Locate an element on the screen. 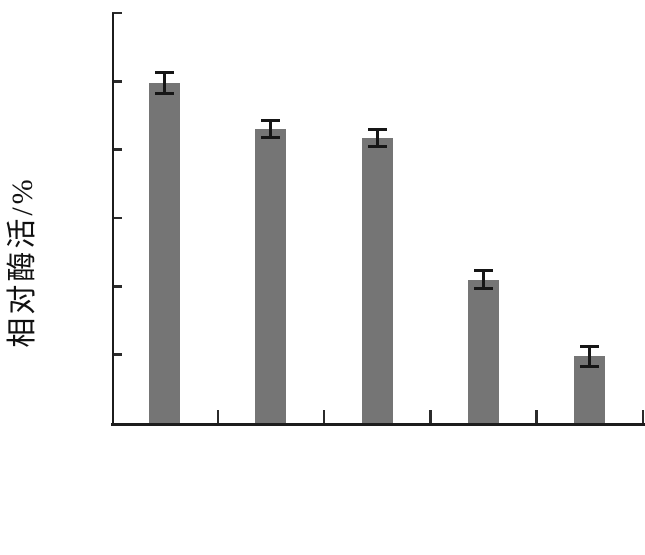 This screenshot has height=555, width=645. x-axis-line is located at coordinates (378, 424).